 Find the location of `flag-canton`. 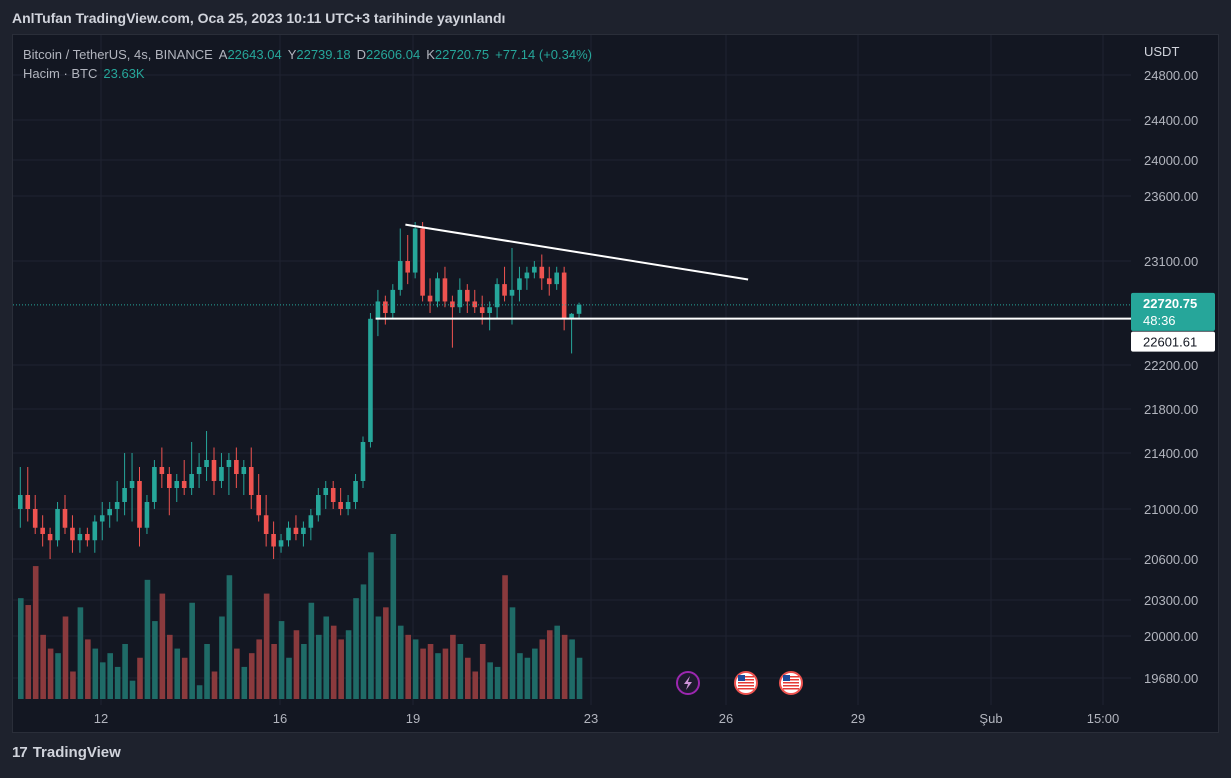

flag-canton is located at coordinates (741, 678).